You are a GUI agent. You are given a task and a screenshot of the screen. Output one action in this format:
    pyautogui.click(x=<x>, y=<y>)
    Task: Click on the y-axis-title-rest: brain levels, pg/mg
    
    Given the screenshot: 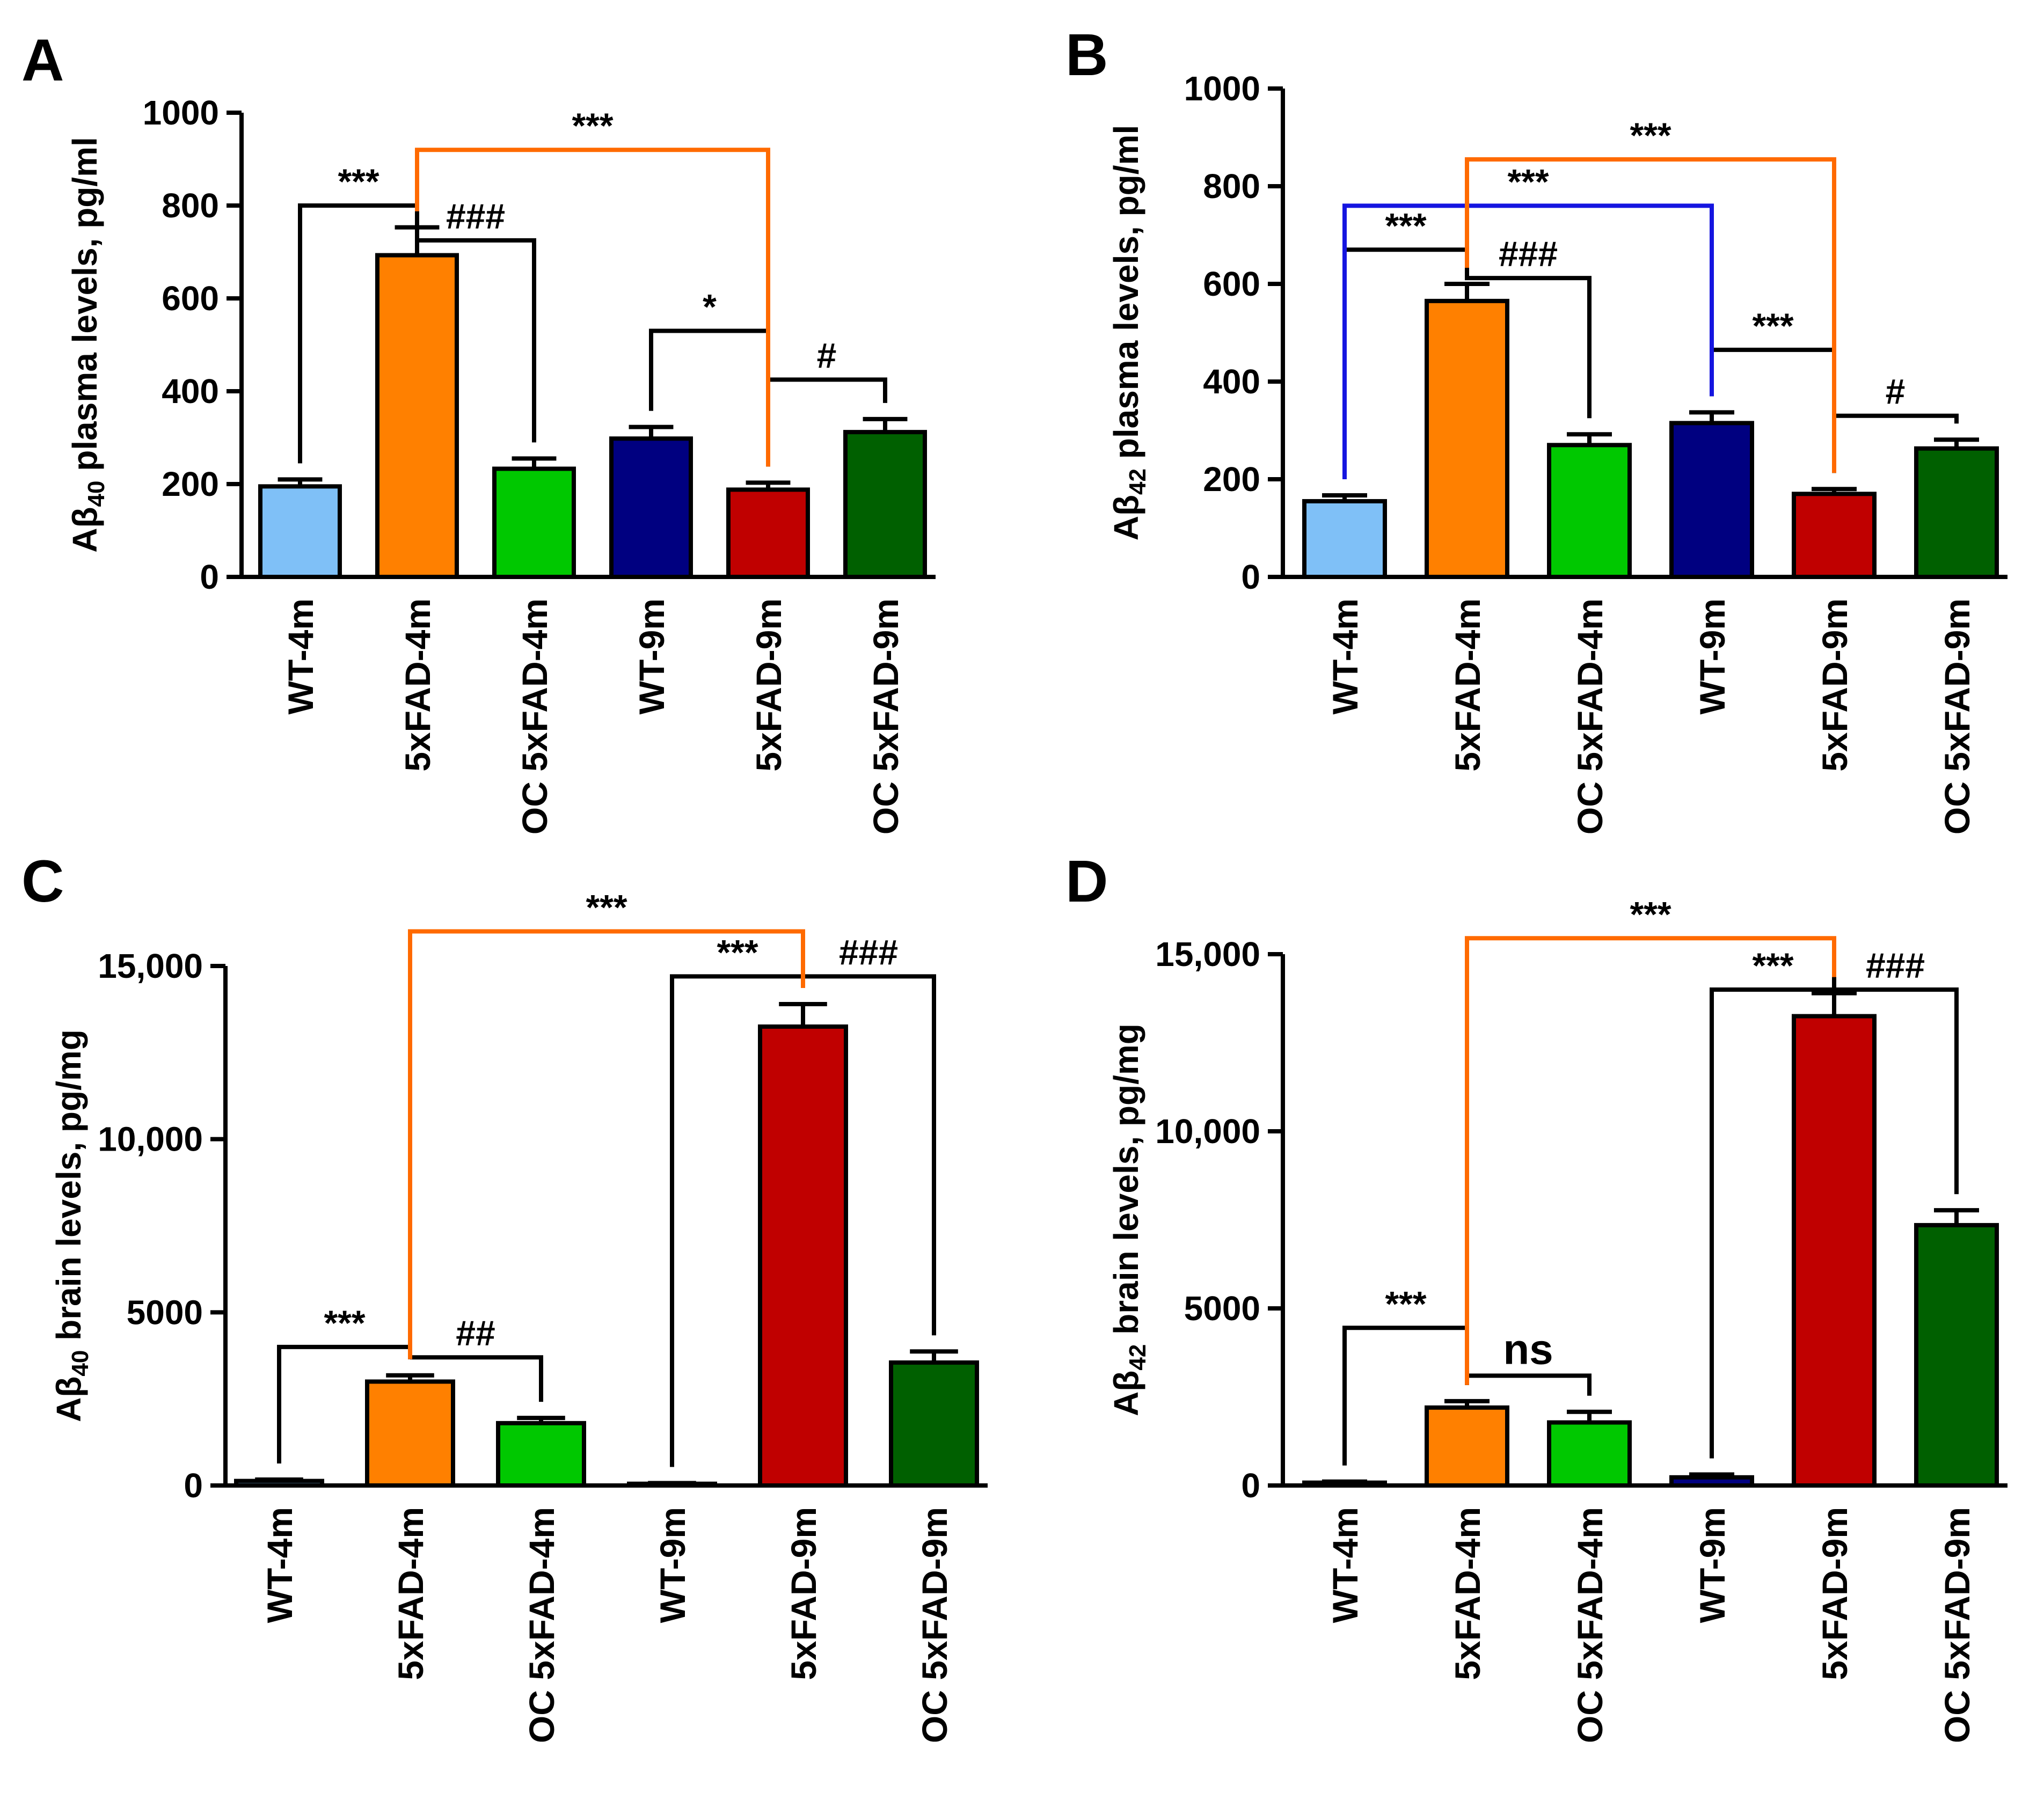 What is the action you would take?
    pyautogui.click(x=68, y=1189)
    